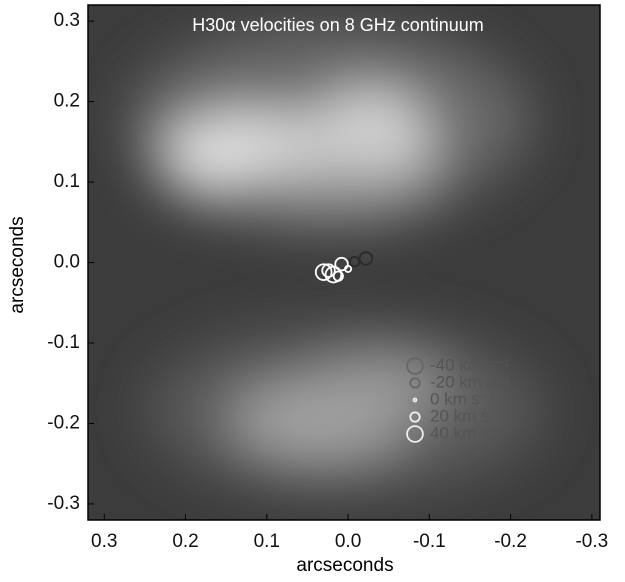 This screenshot has height=582, width=625. Describe the element at coordinates (348, 541) in the screenshot. I see `x-tick-label: 0.0` at that location.